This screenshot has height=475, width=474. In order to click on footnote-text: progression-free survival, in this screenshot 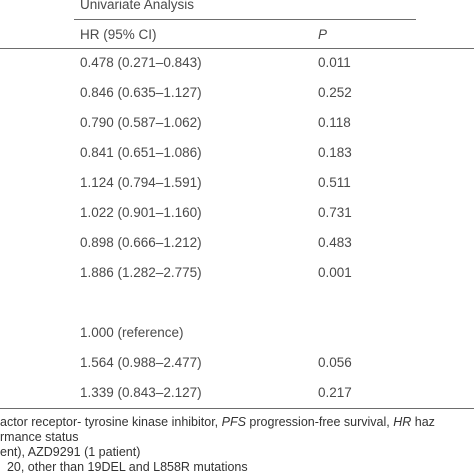, I will do `click(319, 422)`.